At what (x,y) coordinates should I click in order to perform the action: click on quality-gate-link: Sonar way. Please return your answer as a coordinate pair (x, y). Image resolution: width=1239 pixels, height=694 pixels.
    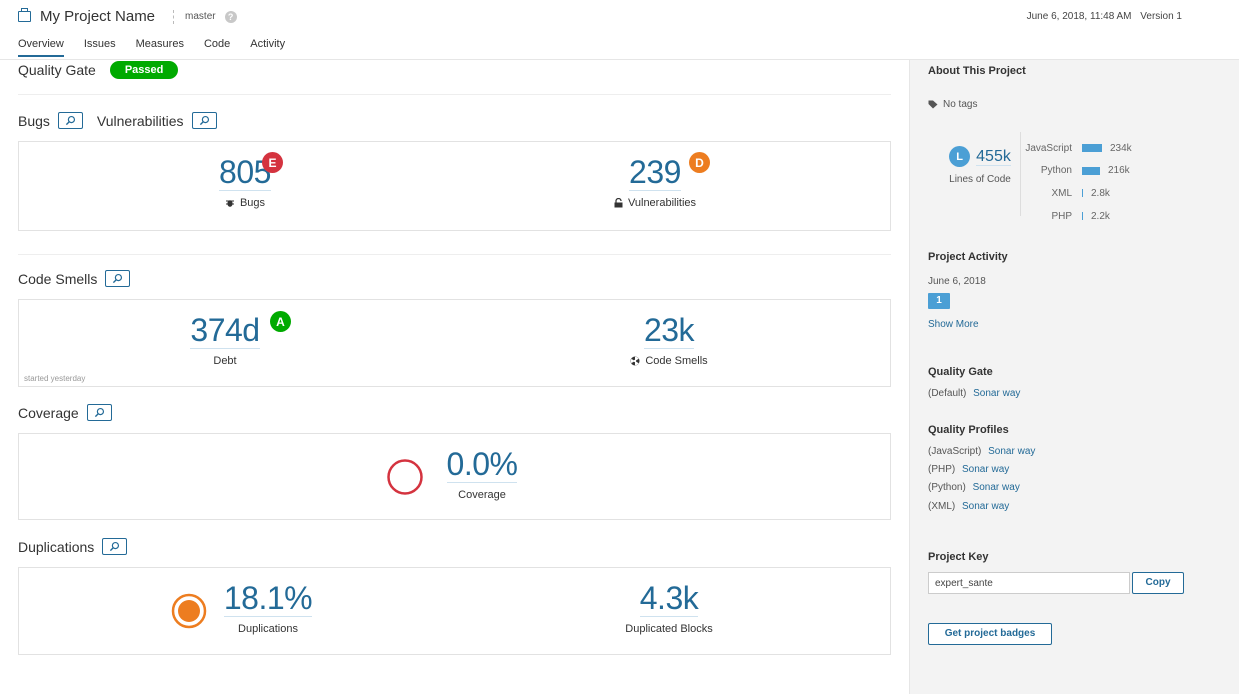
    Looking at the image, I should click on (997, 393).